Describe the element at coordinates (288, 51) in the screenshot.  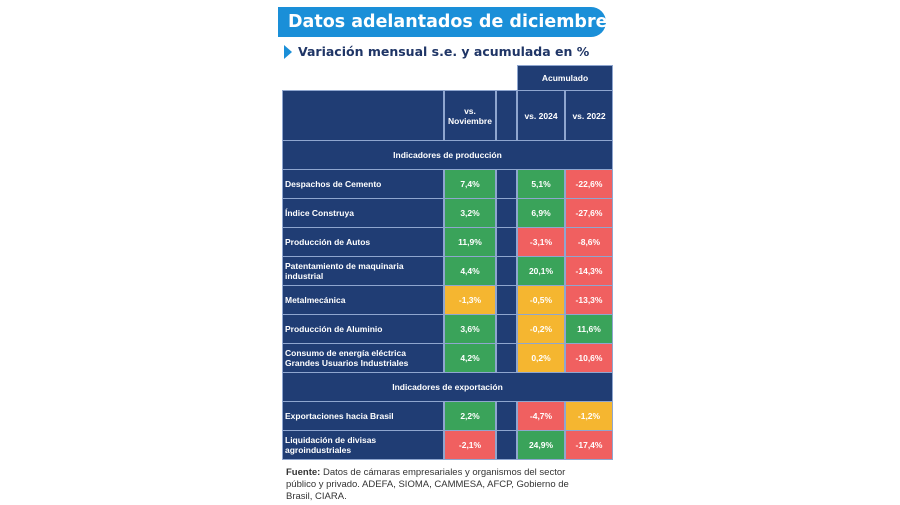
I see `chevron-right-icon` at that location.